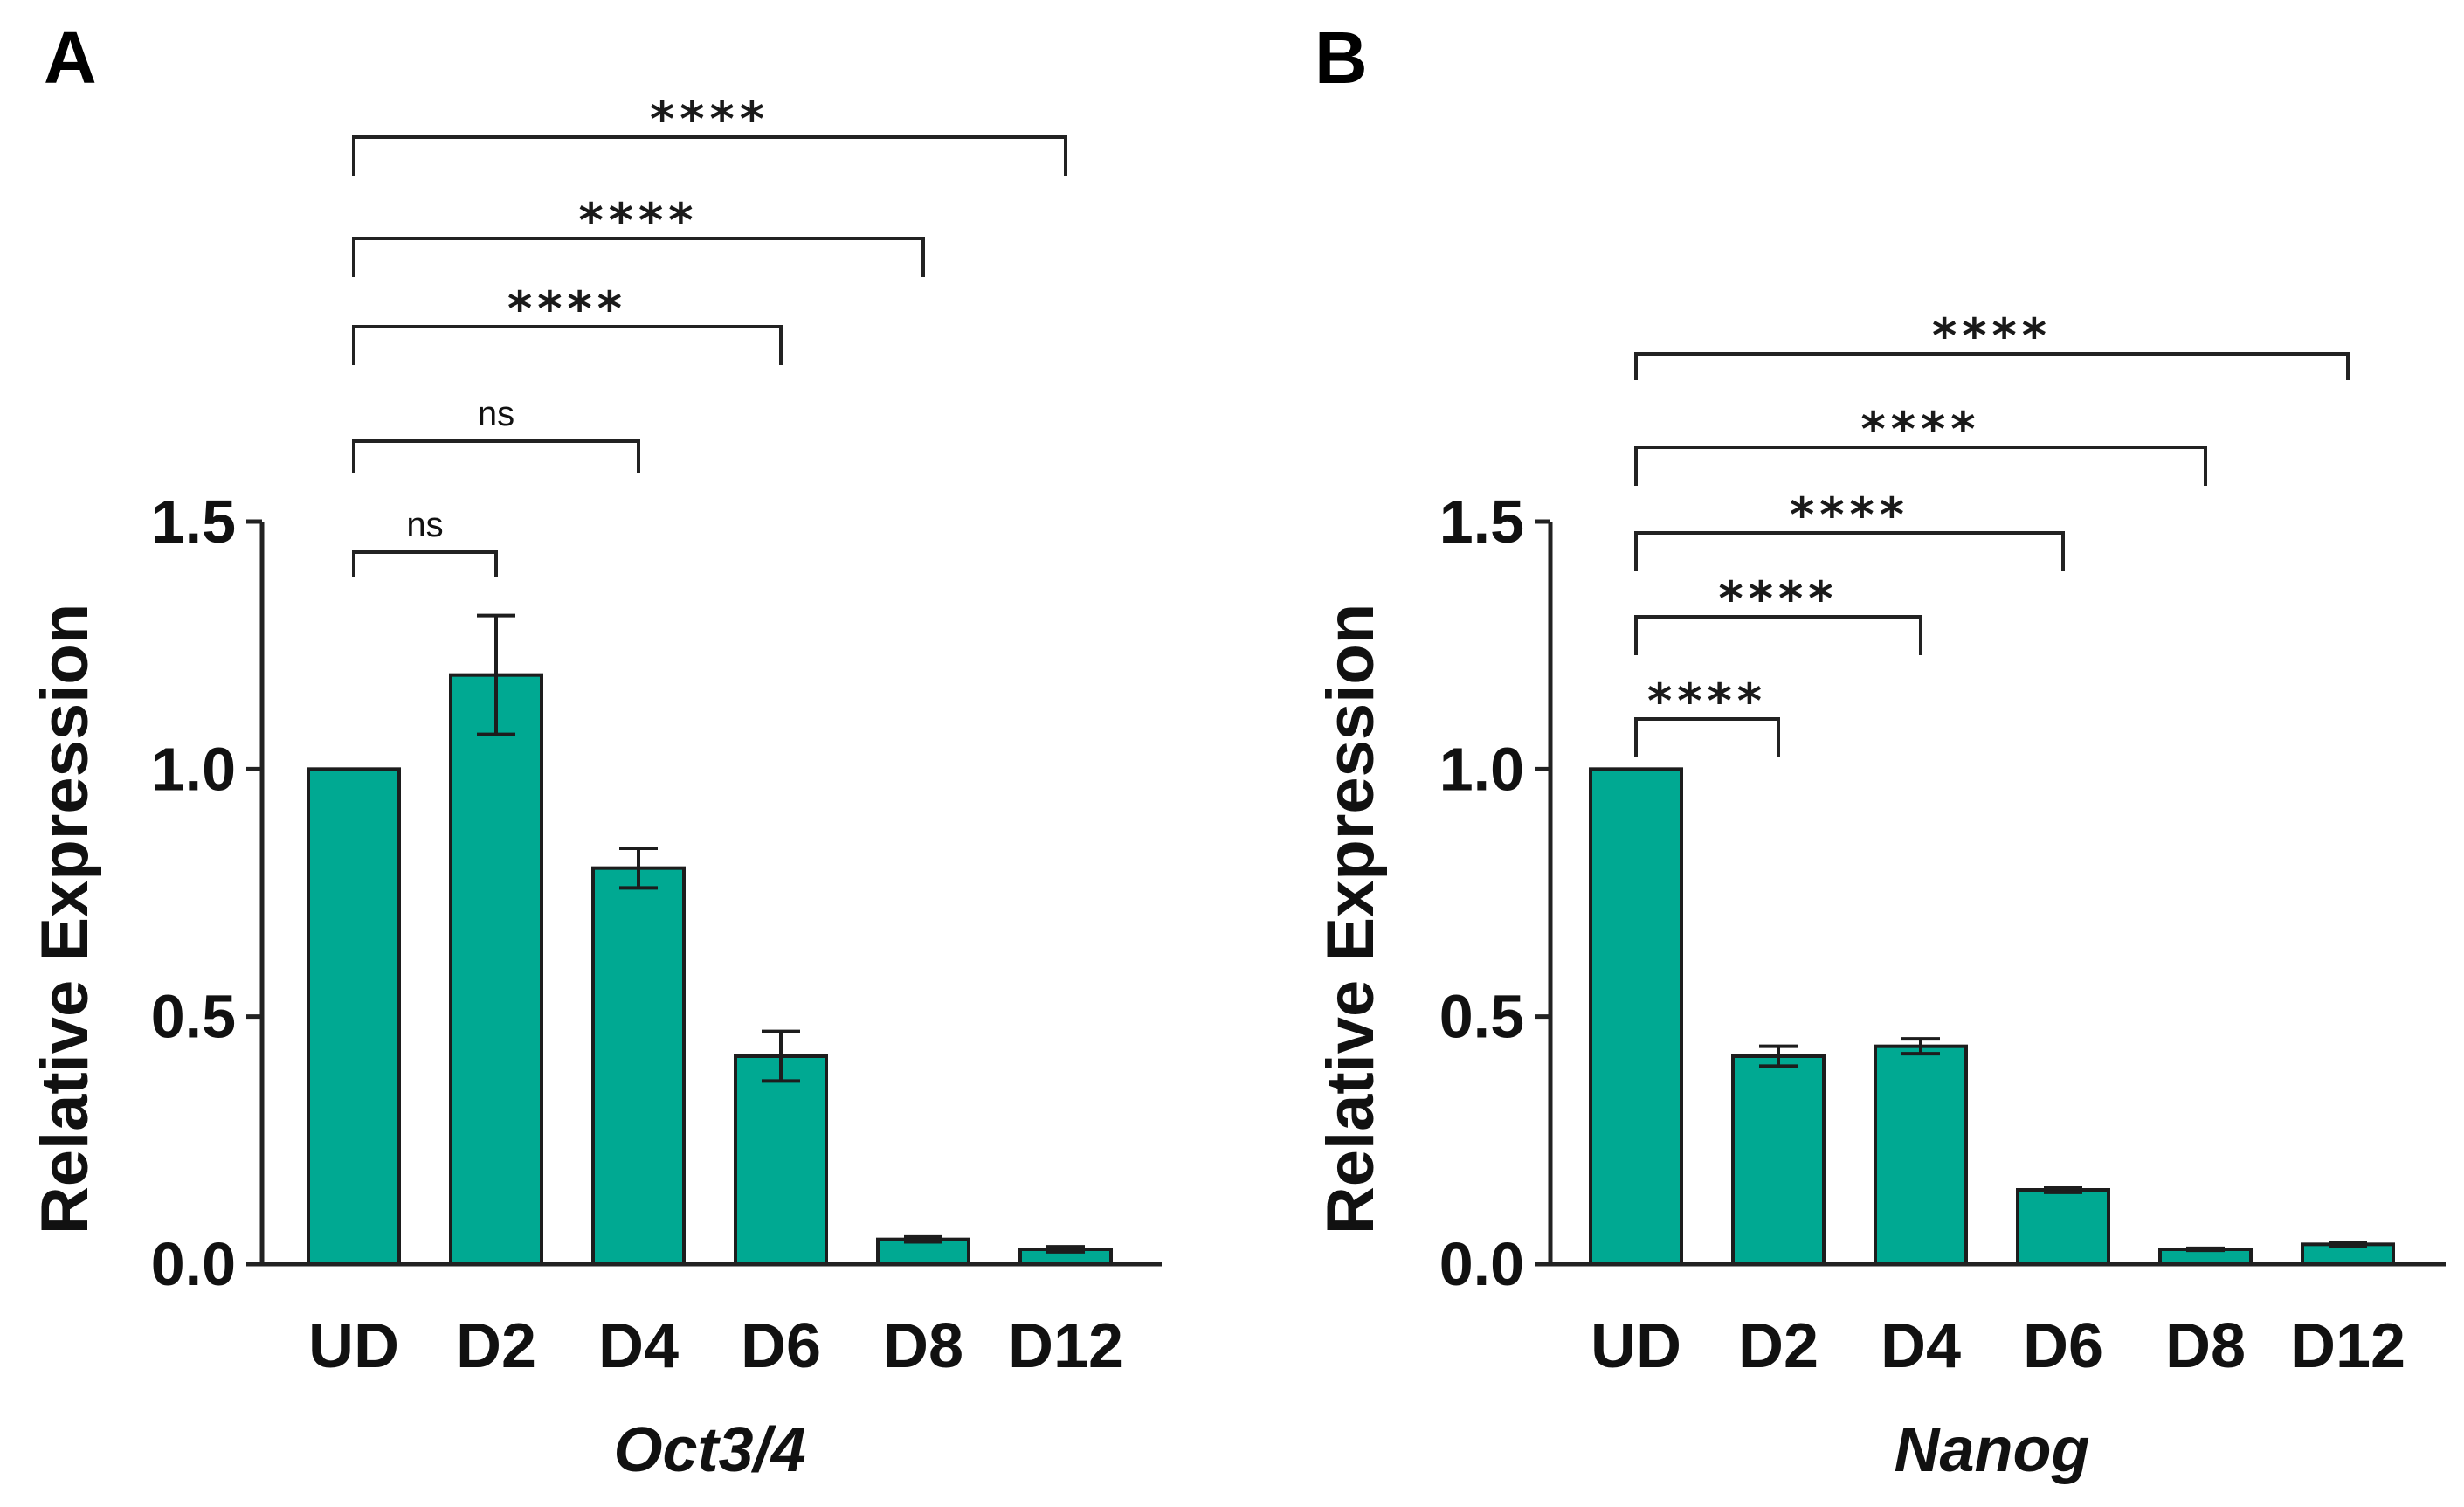 The height and width of the screenshot is (1507, 2464). I want to click on sig-label-d2: ns, so click(424, 525).